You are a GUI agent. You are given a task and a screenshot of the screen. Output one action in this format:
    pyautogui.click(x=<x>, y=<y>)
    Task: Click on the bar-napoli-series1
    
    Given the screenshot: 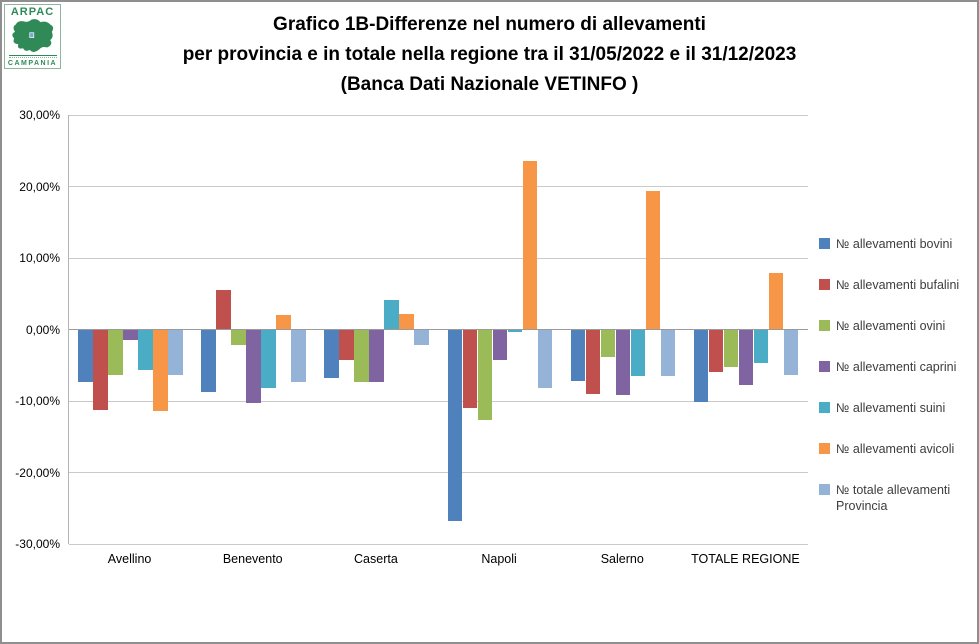 What is the action you would take?
    pyautogui.click(x=470, y=369)
    